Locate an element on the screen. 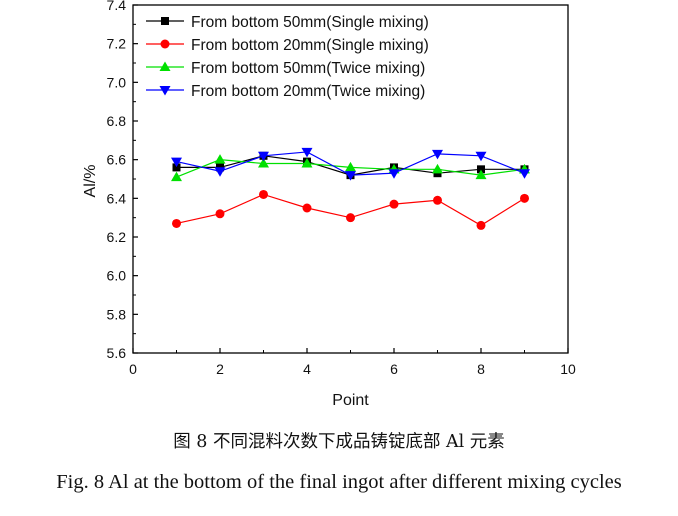 The width and height of the screenshot is (678, 516). y-tick-label: 7.2 is located at coordinates (117, 44).